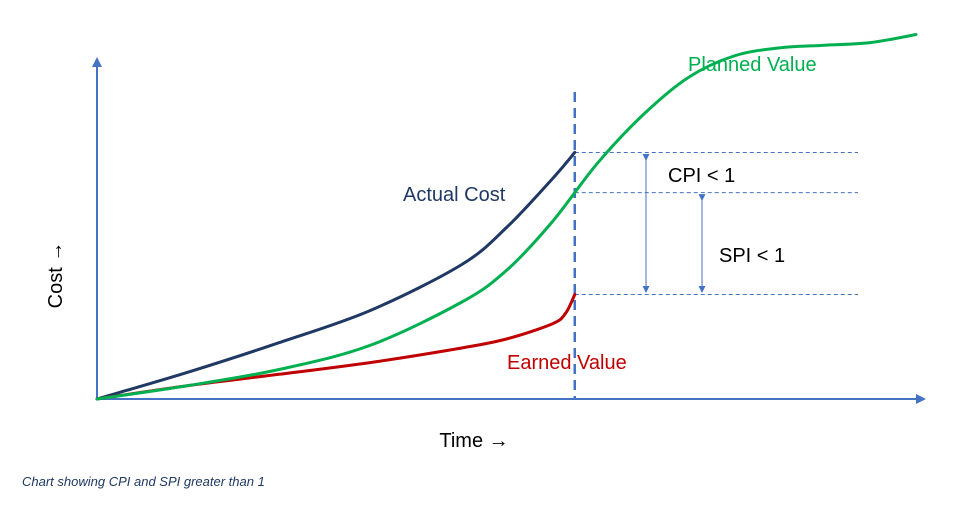 The image size is (975, 513). I want to click on y-axis-label: Cost →, so click(56, 275).